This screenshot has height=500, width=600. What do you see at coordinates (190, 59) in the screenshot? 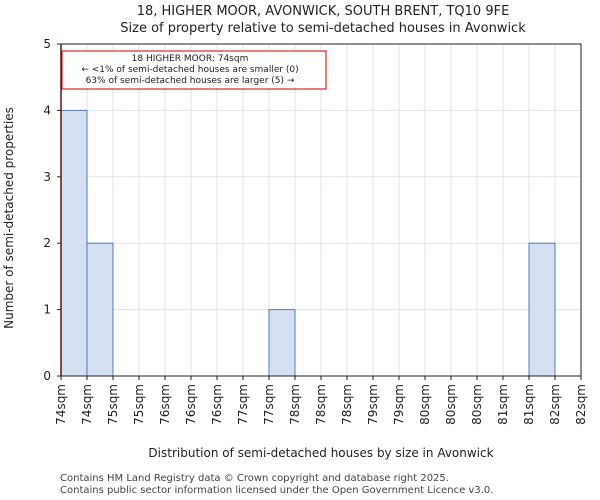
I see `annotation-line-1: 18 HIGHER MOOR: 74sqm` at bounding box center [190, 59].